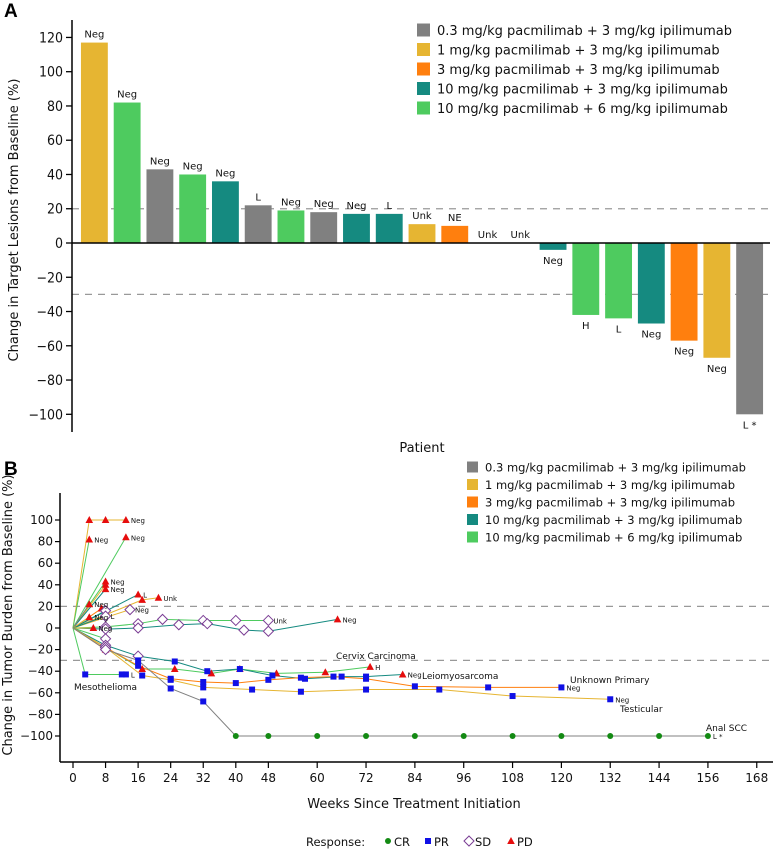 The height and width of the screenshot is (850, 773). I want to click on tumor-type-annotation: Cervix Carcinoma, so click(376, 657).